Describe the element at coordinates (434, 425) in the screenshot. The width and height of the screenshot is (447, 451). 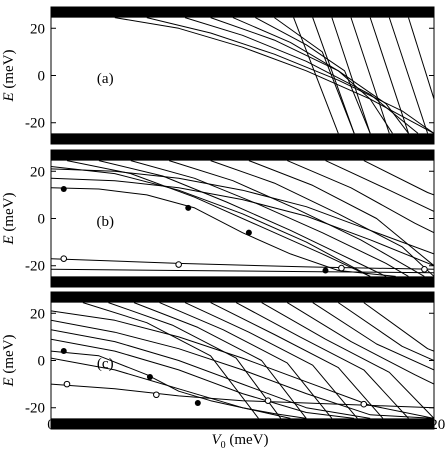
I see `x-tick-label: 120` at that location.